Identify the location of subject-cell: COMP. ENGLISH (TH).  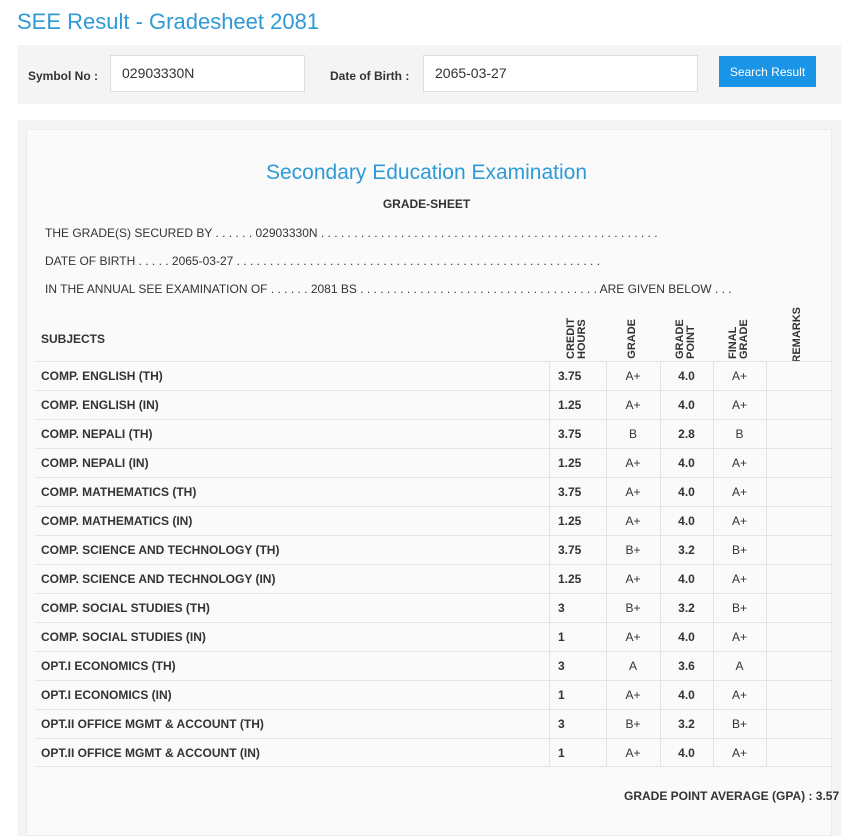
(102, 376).